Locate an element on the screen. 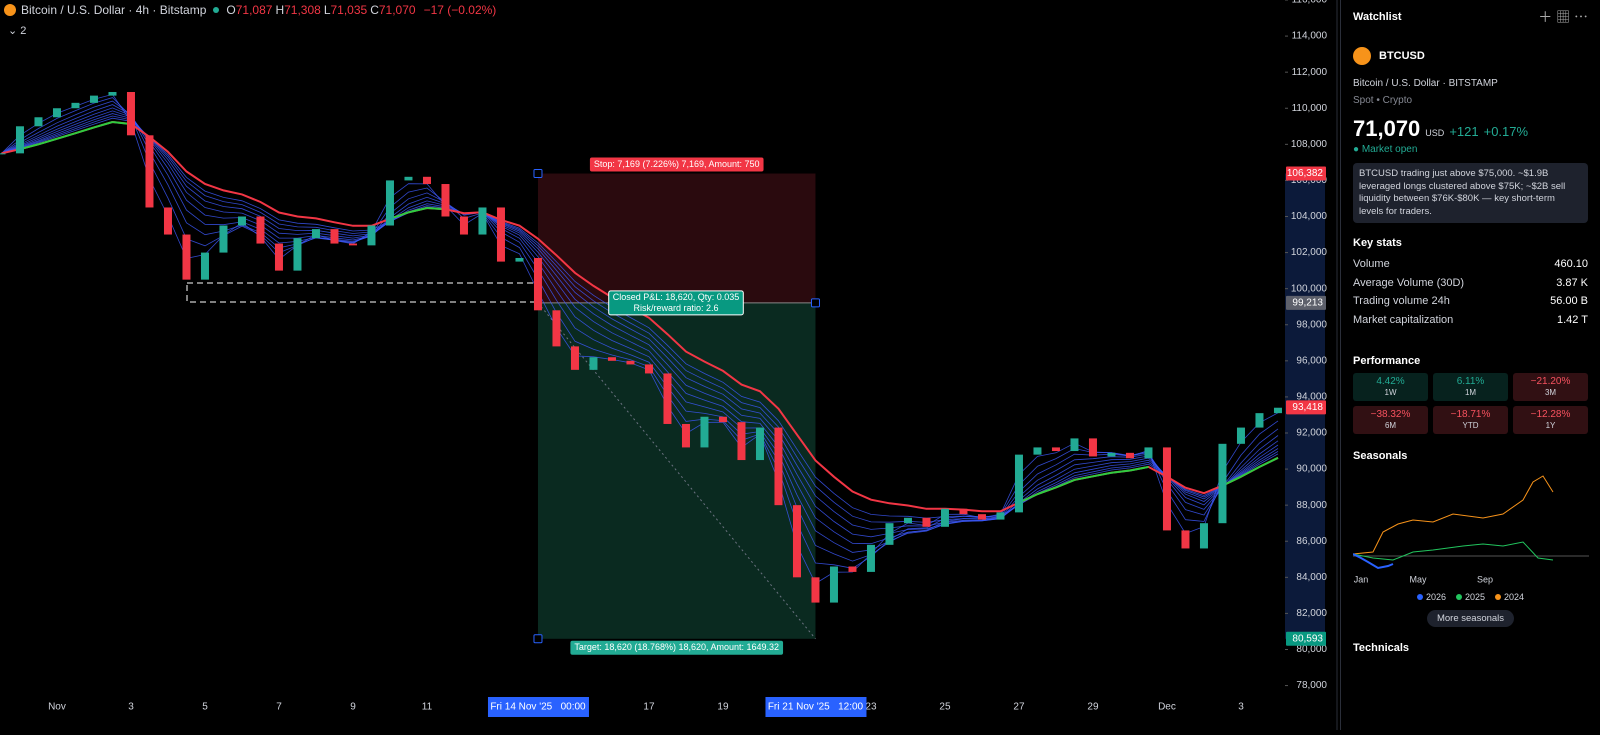 The image size is (1600, 735). ohlc-key: H is located at coordinates (280, 10).